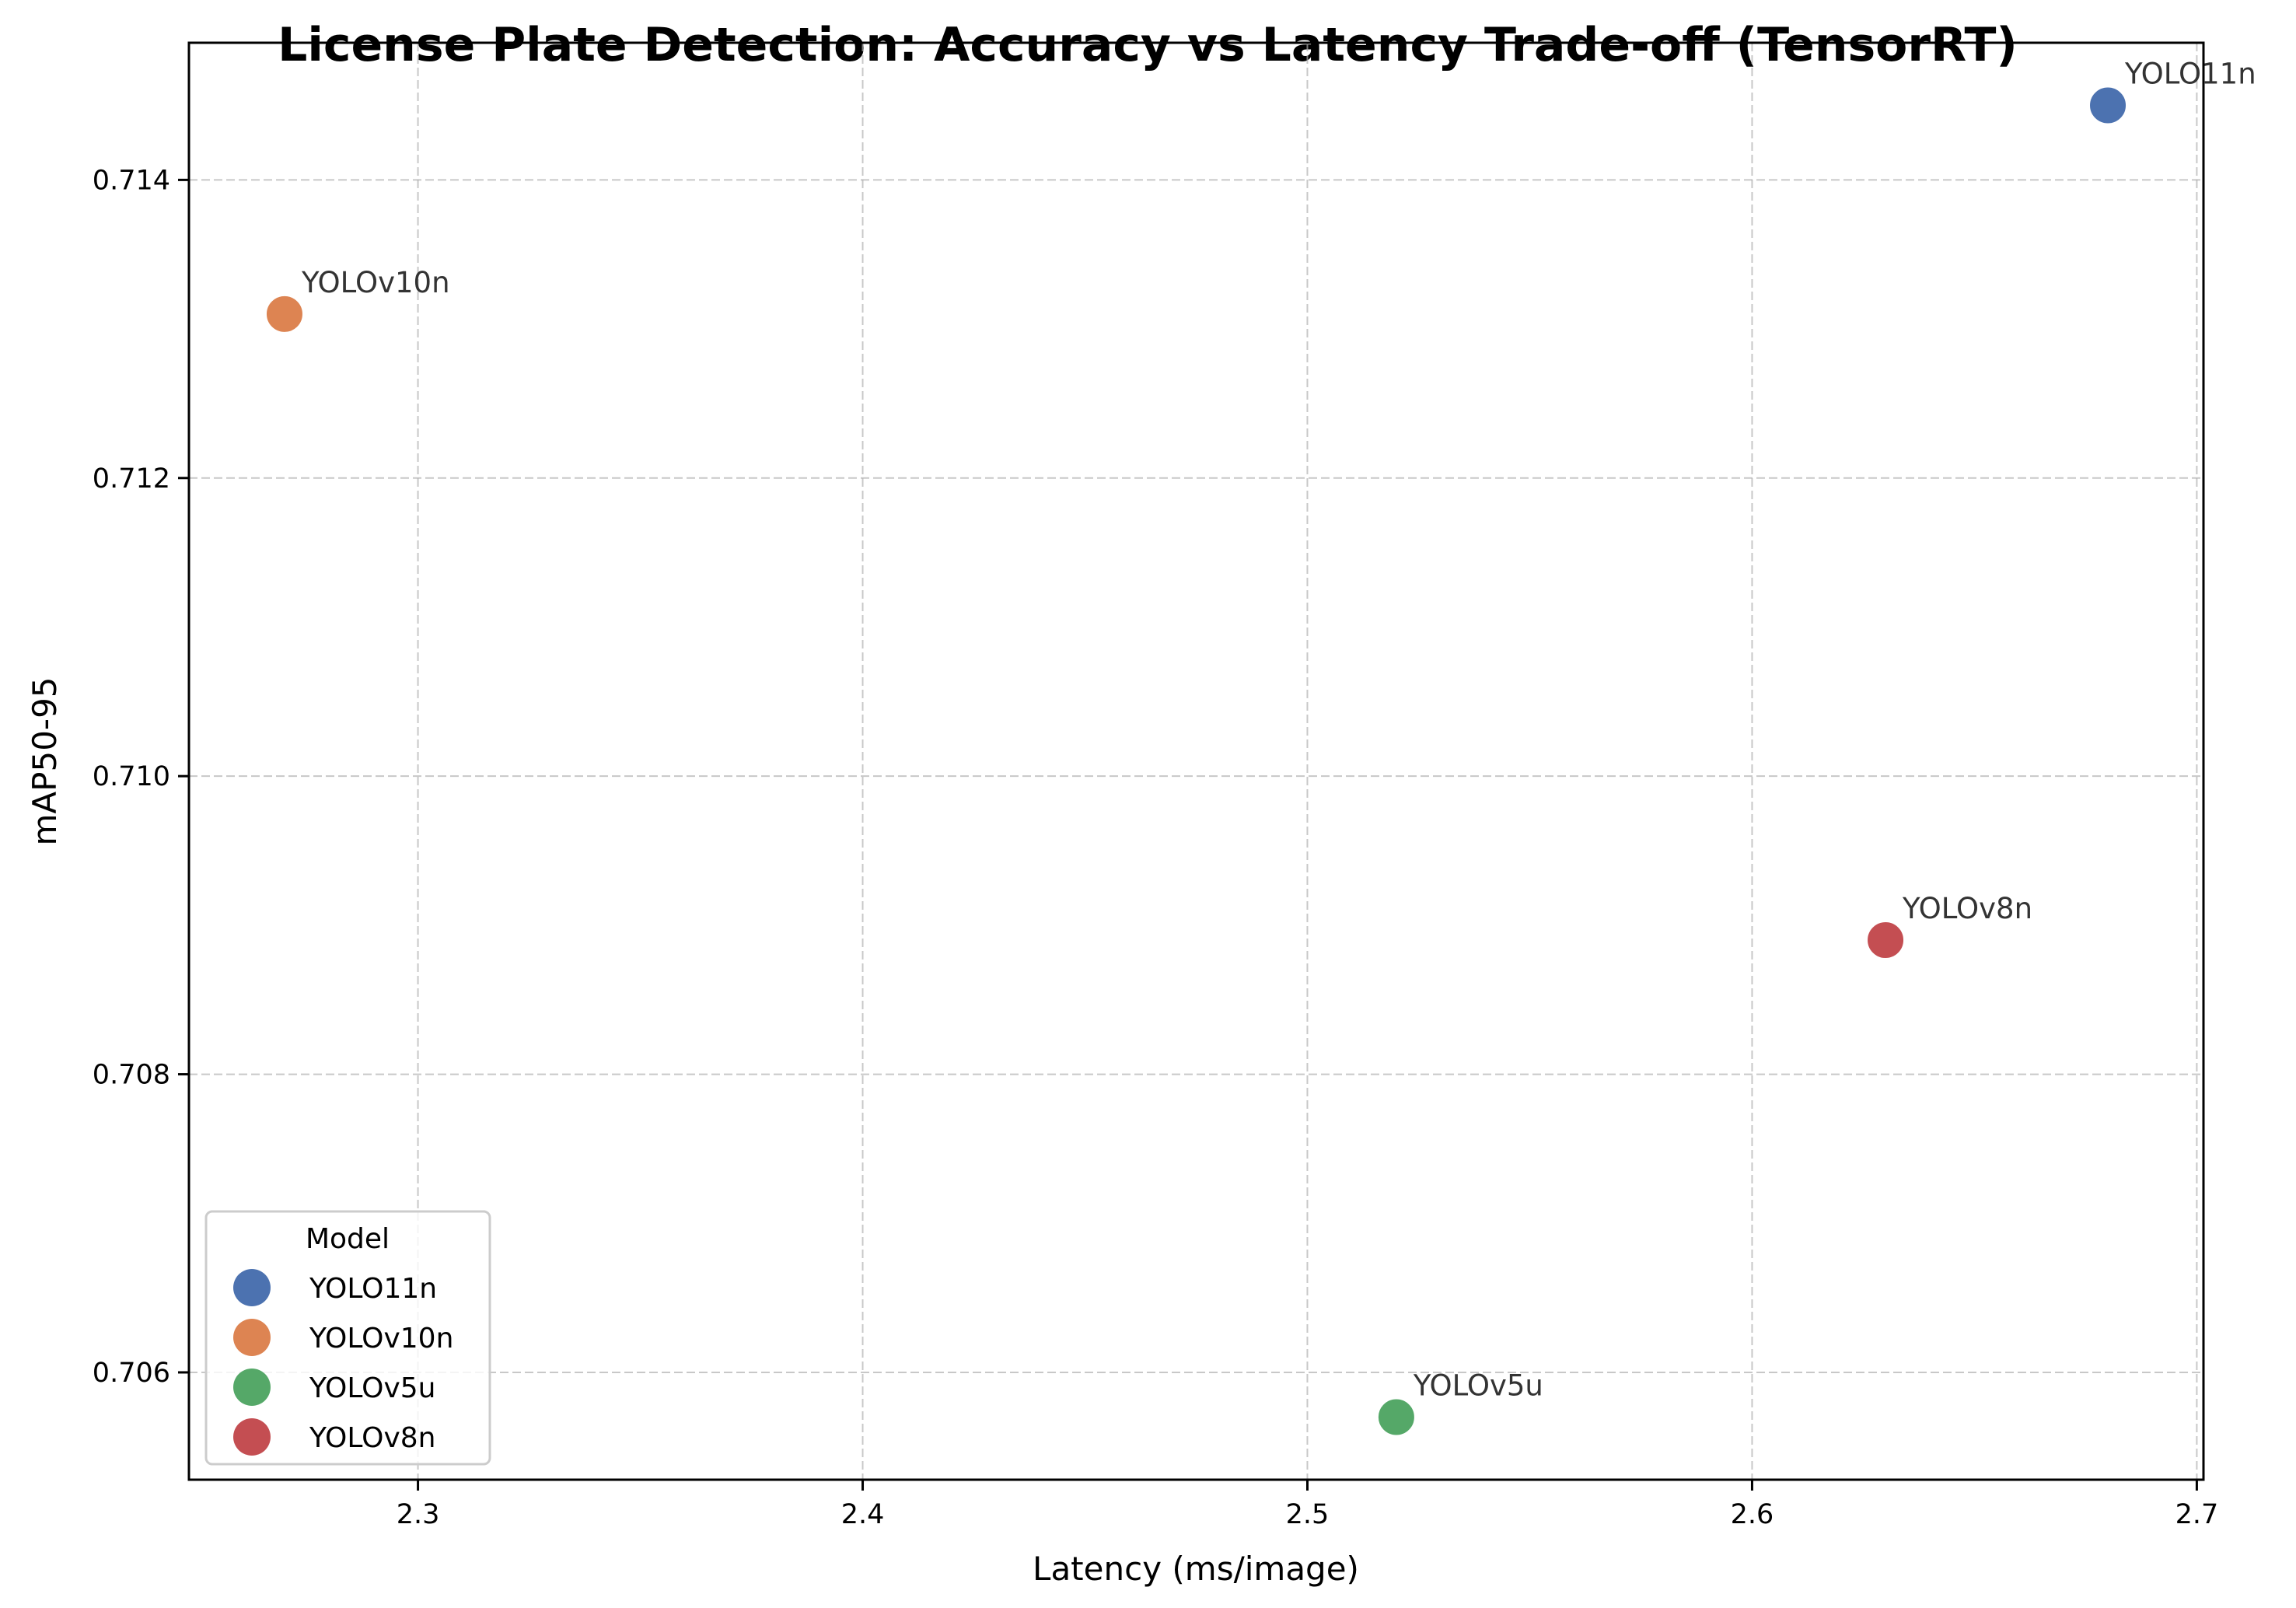 Image resolution: width=2296 pixels, height=1608 pixels. What do you see at coordinates (2197, 1514) in the screenshot?
I see `x-tick-label: 2.7` at bounding box center [2197, 1514].